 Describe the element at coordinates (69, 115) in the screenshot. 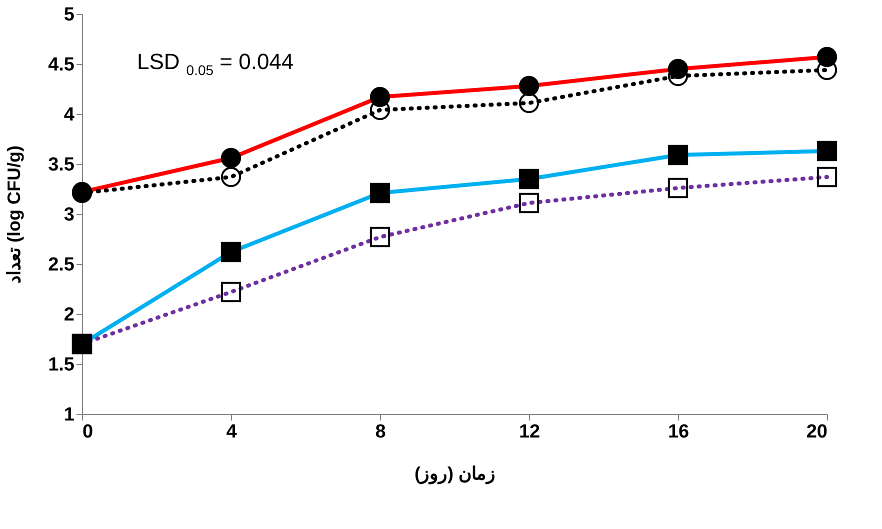

I see `y-tick-label: 4` at that location.